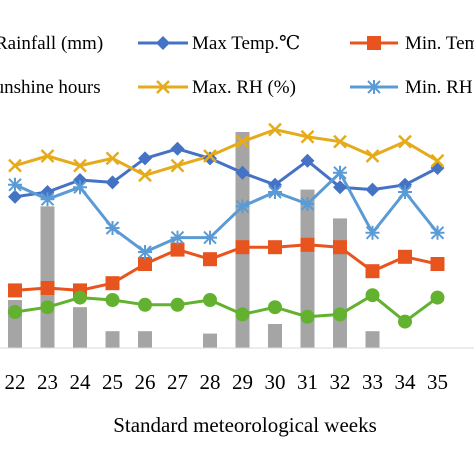  I want to click on legend-label-min-rh: Min. RH (%), so click(439, 87).